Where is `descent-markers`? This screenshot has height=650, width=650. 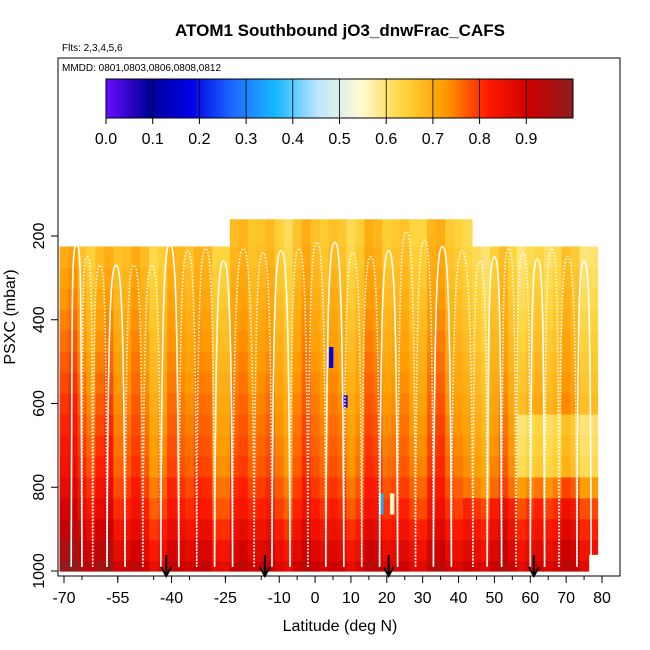 descent-markers is located at coordinates (350, 567).